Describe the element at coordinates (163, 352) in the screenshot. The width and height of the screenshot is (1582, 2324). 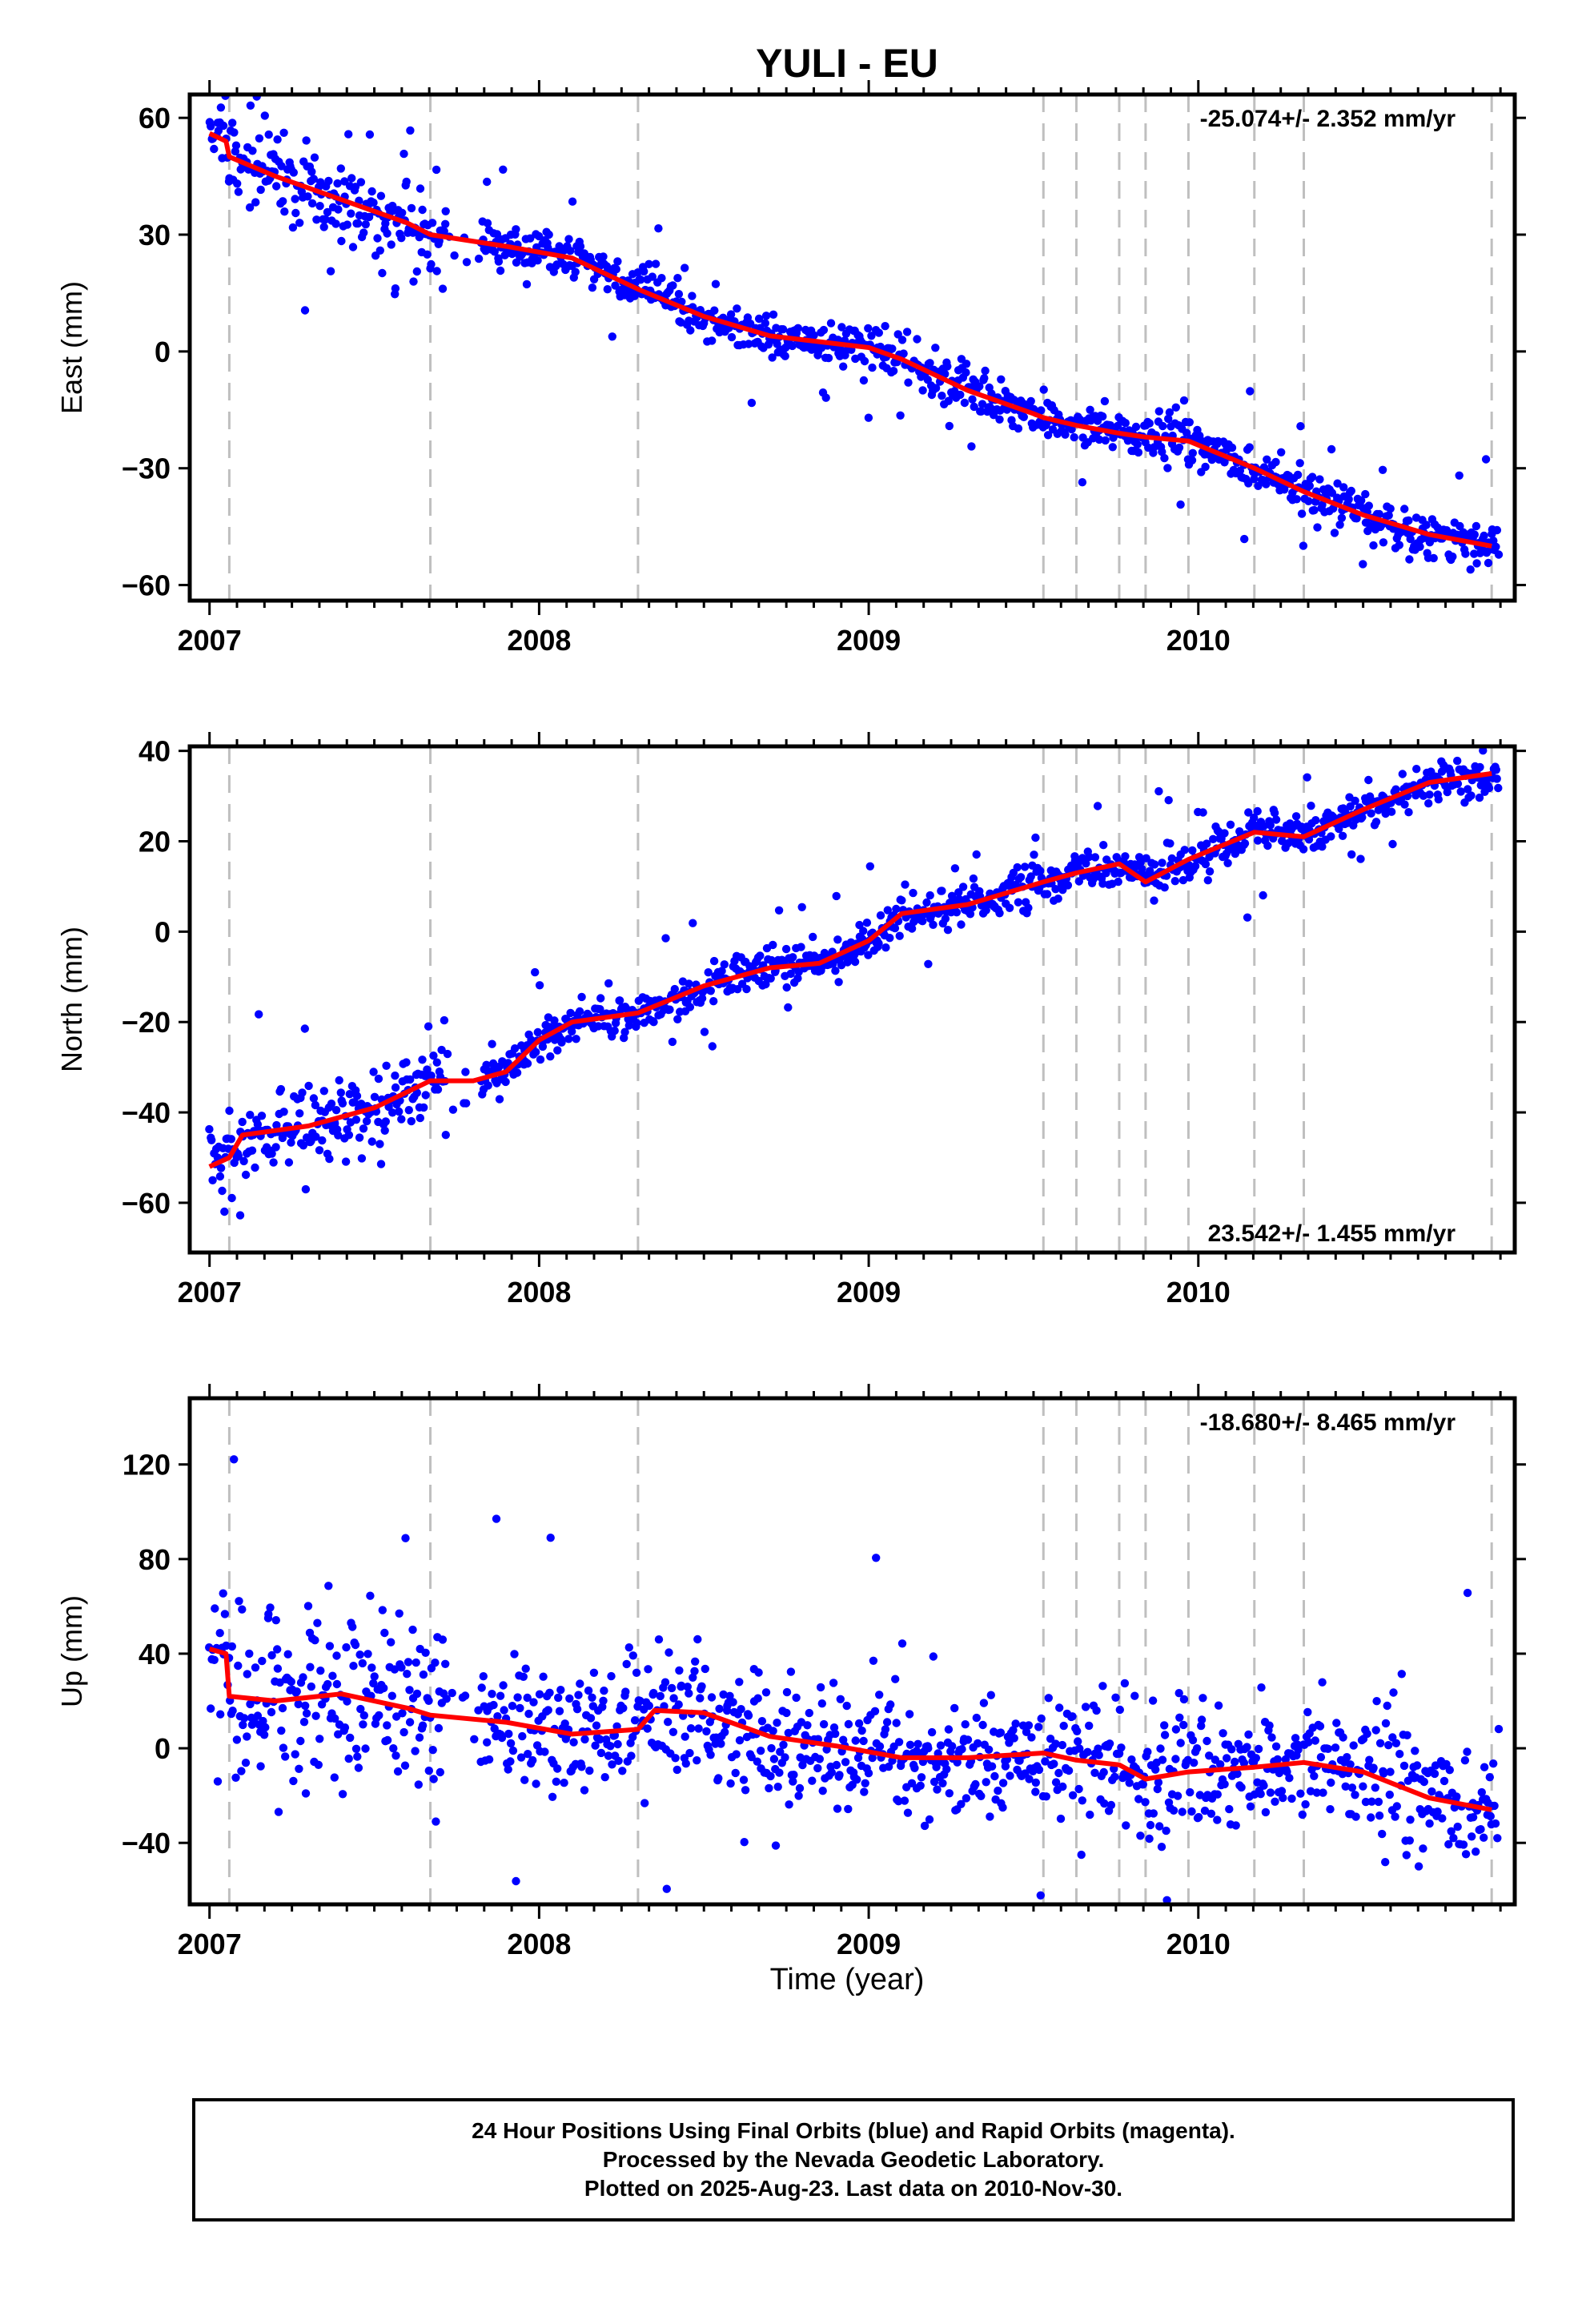
I see `y-tick-label: 0` at that location.